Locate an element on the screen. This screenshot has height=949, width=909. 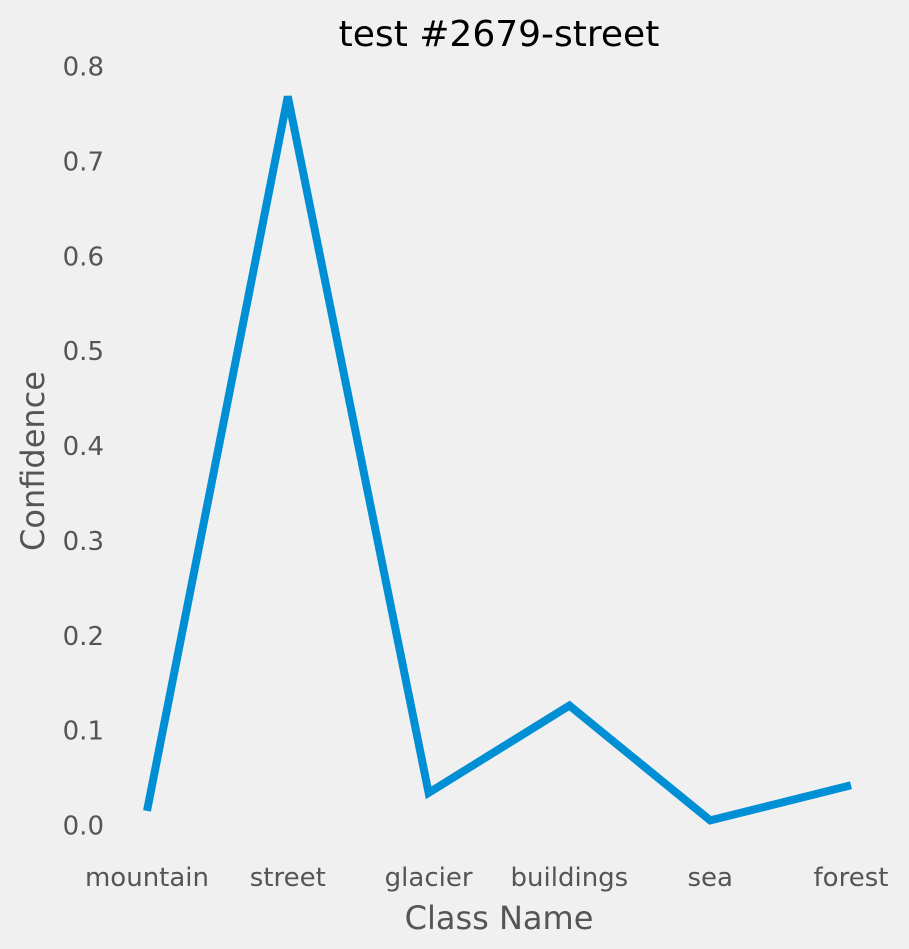
y-tick-label: 0.5 is located at coordinates (83, 352).